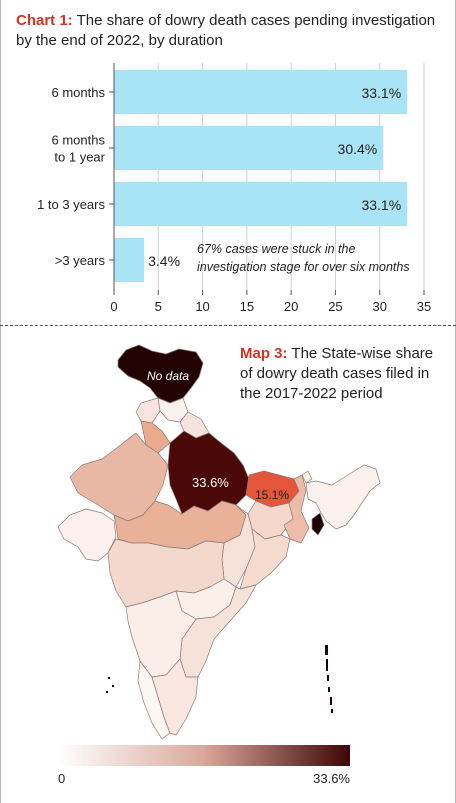 This screenshot has width=456, height=803. I want to click on data-label: 30.4%, so click(358, 149).